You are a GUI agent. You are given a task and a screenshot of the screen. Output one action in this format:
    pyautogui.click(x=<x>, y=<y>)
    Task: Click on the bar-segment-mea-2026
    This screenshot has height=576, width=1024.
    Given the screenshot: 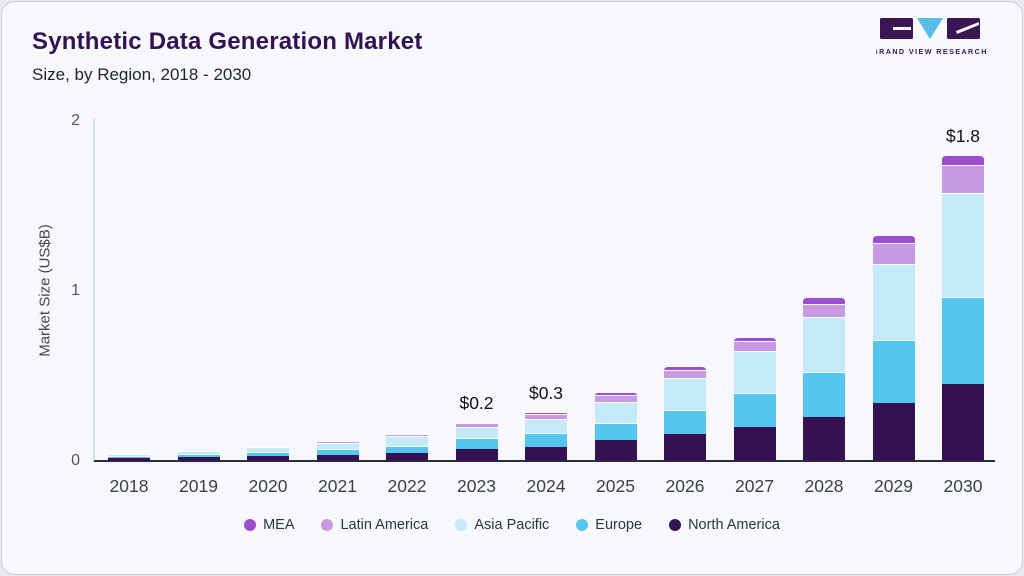 What is the action you would take?
    pyautogui.click(x=685, y=368)
    